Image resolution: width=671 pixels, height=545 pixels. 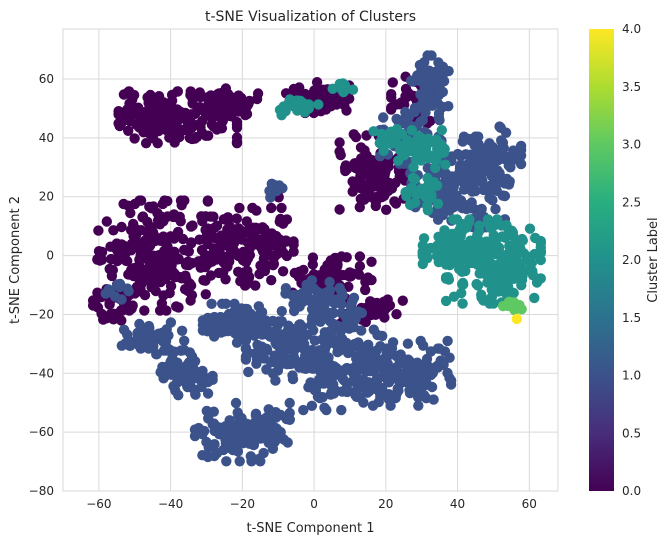 What do you see at coordinates (46, 79) in the screenshot?
I see `y-tick-label: 60` at bounding box center [46, 79].